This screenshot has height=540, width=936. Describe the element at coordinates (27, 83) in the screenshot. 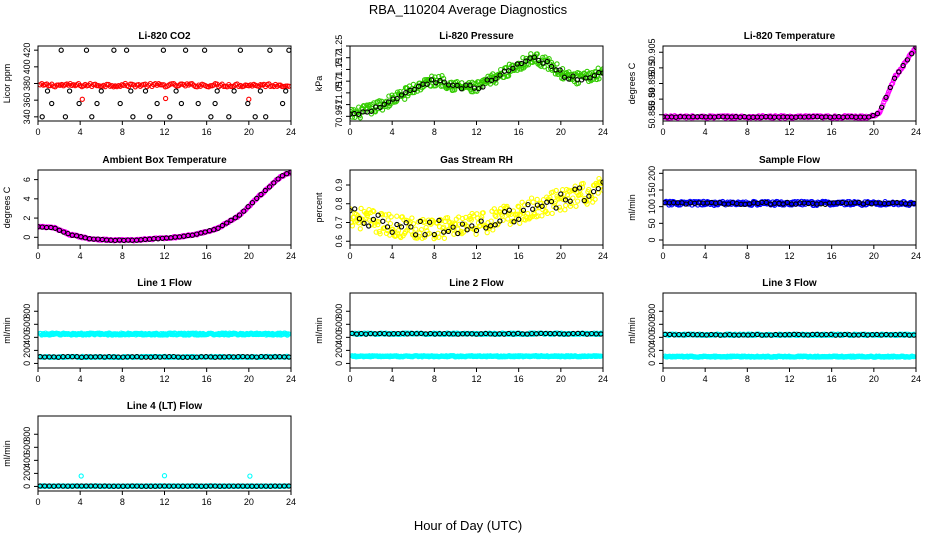

I see `y-tick-label: 380` at that location.